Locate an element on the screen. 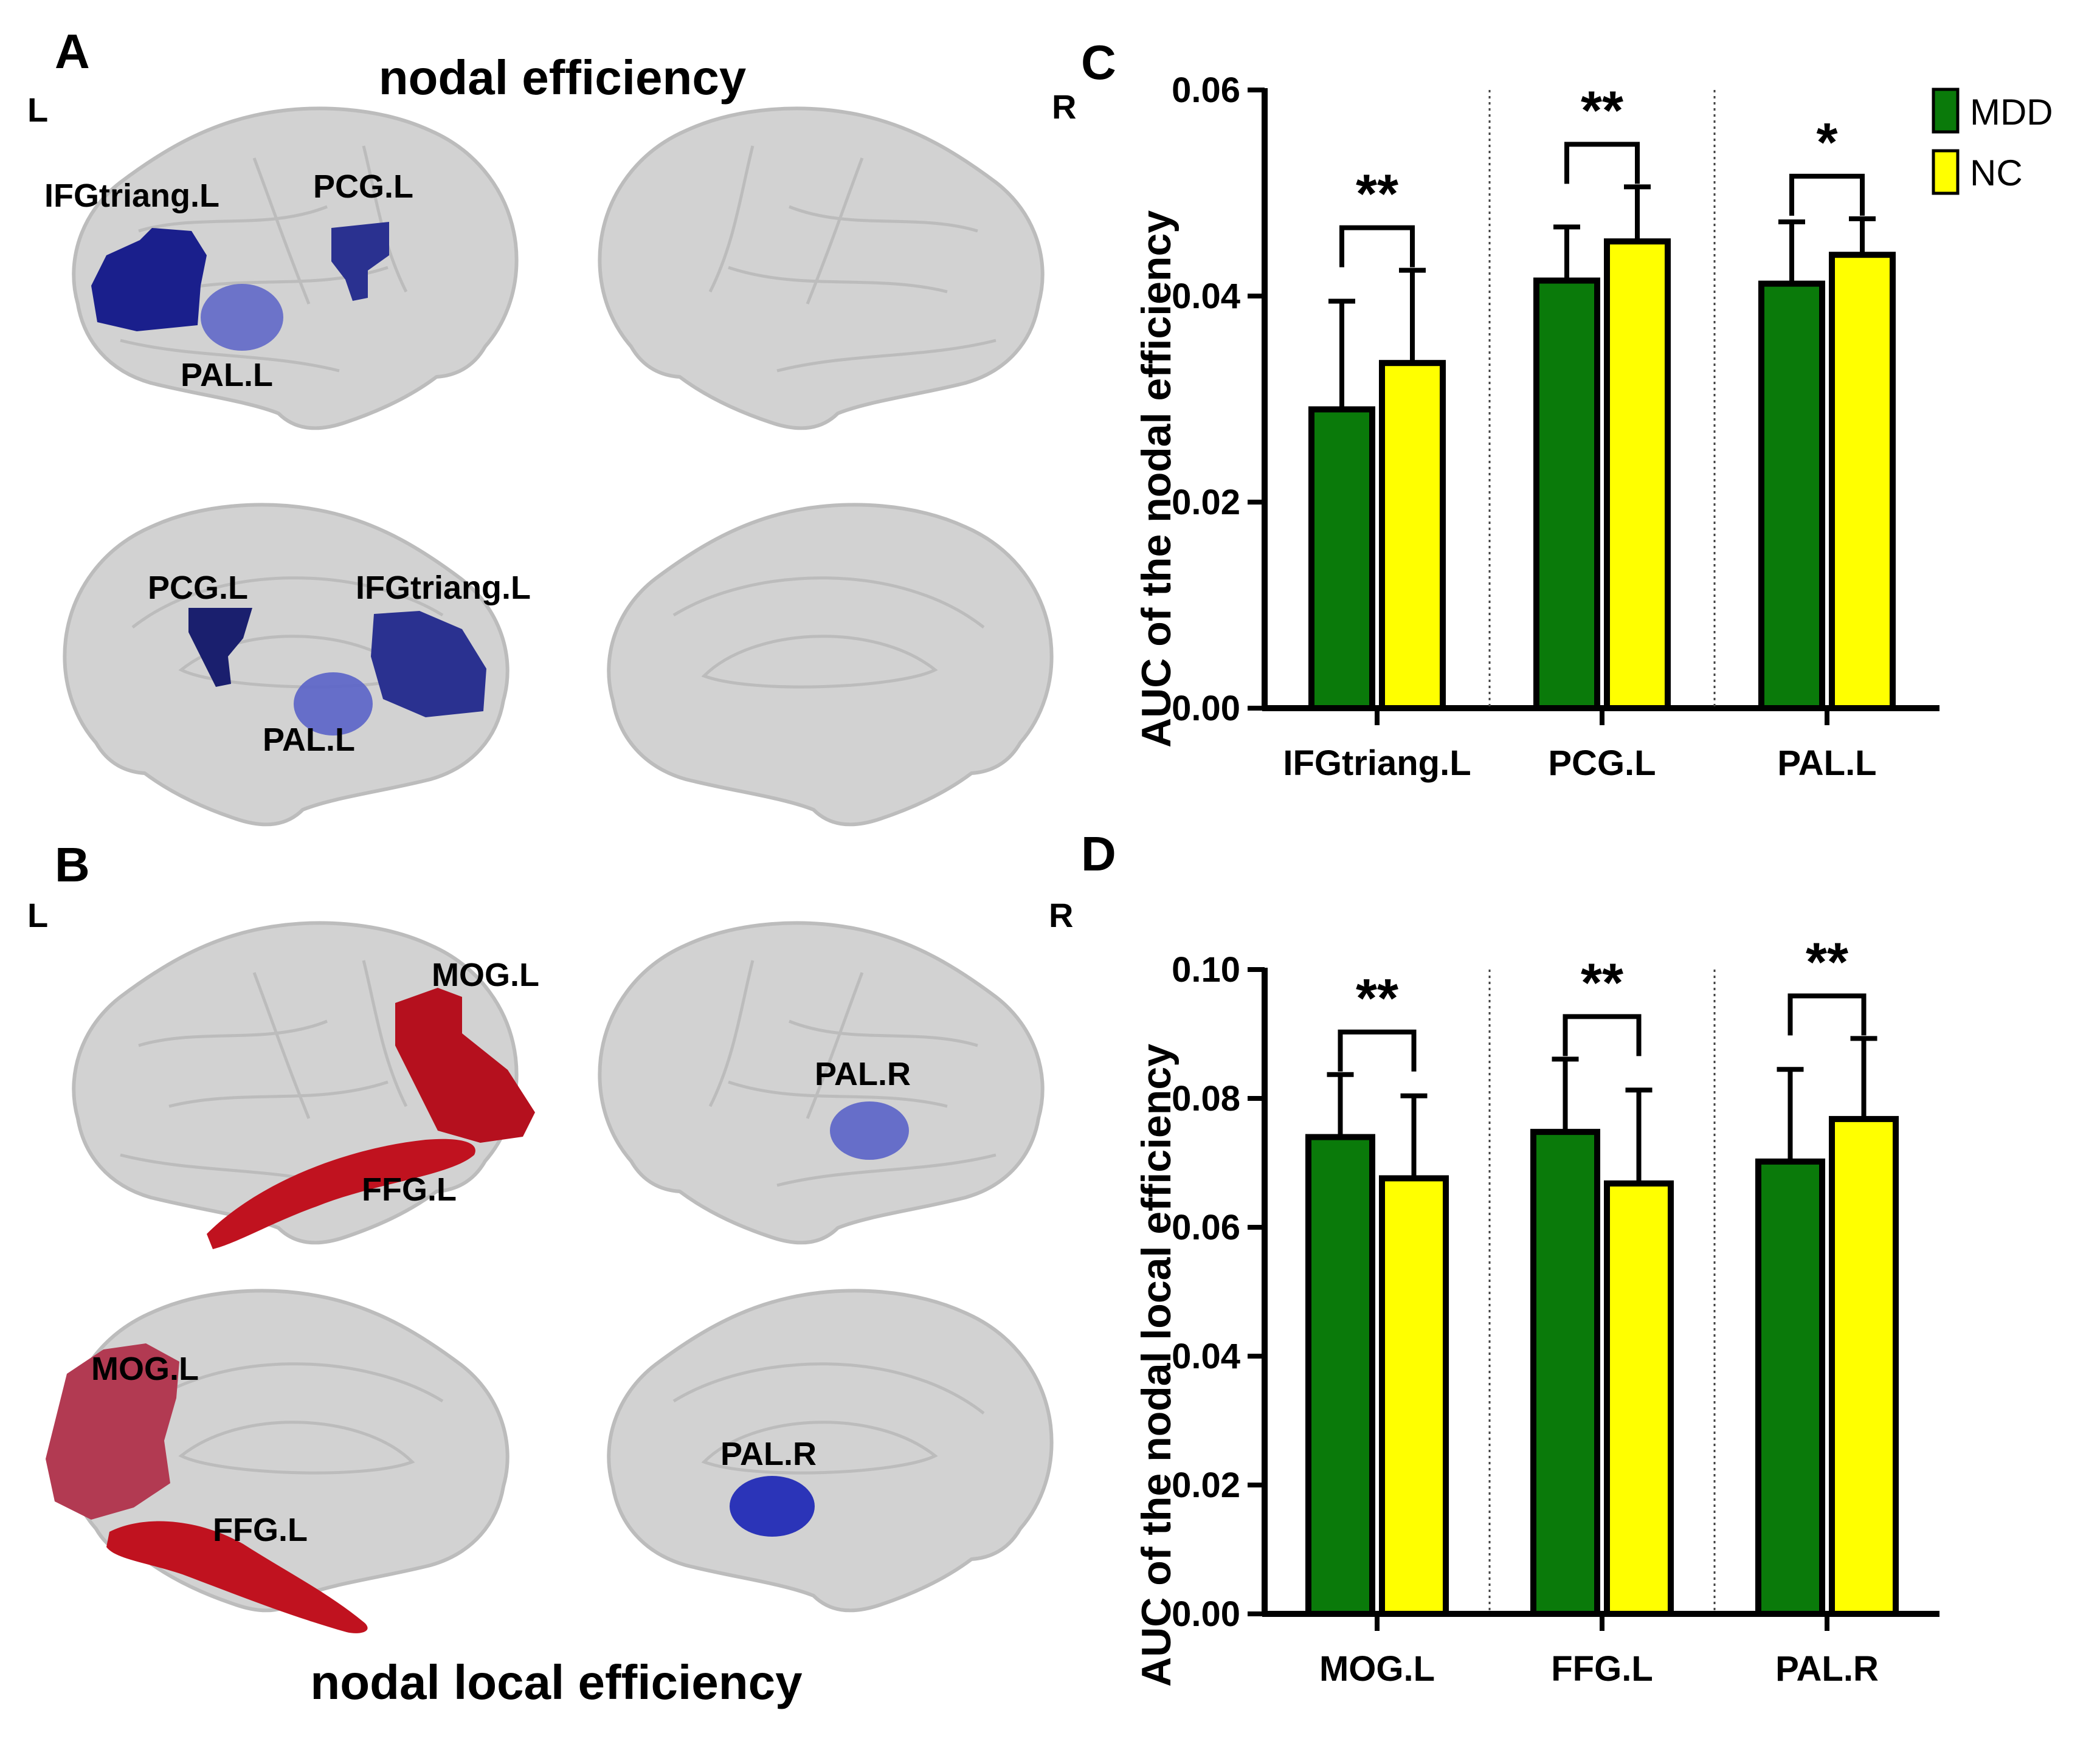 The height and width of the screenshot is (1747, 2100). label-mog-lateral: MOG.L is located at coordinates (485, 975).